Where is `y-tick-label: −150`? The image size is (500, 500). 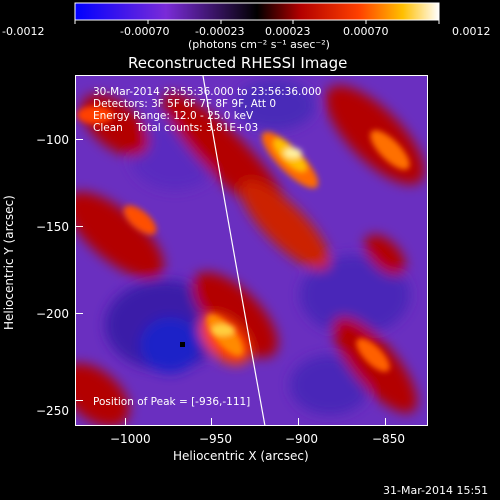 y-tick-label: −150 is located at coordinates (52, 227).